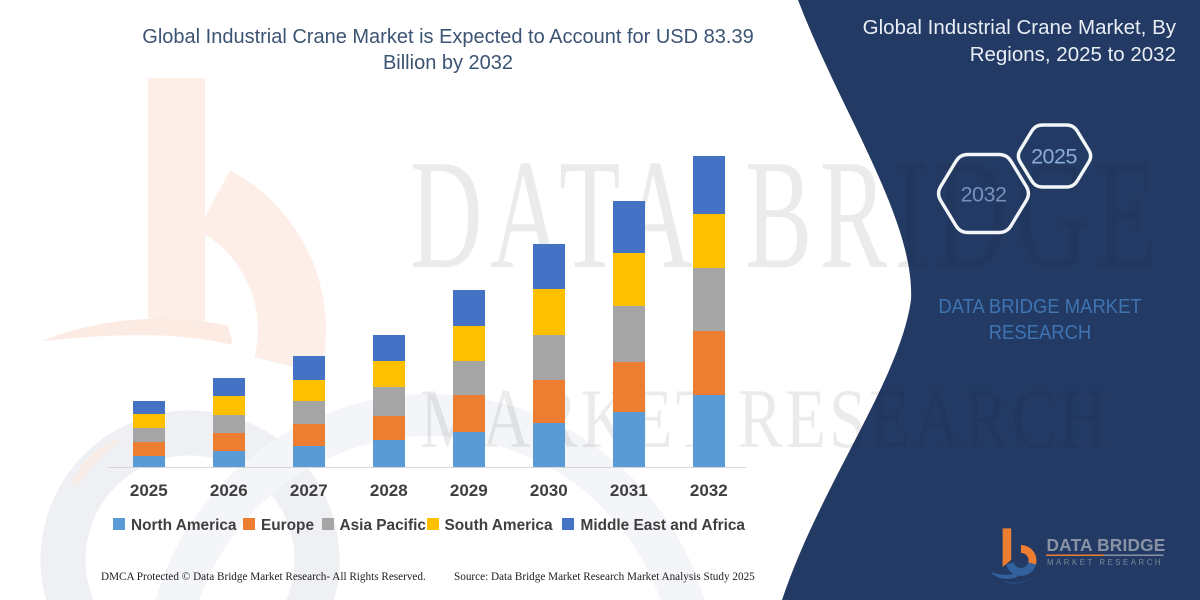 The height and width of the screenshot is (600, 1200). Describe the element at coordinates (984, 195) in the screenshot. I see `svg-text: 2032` at that location.